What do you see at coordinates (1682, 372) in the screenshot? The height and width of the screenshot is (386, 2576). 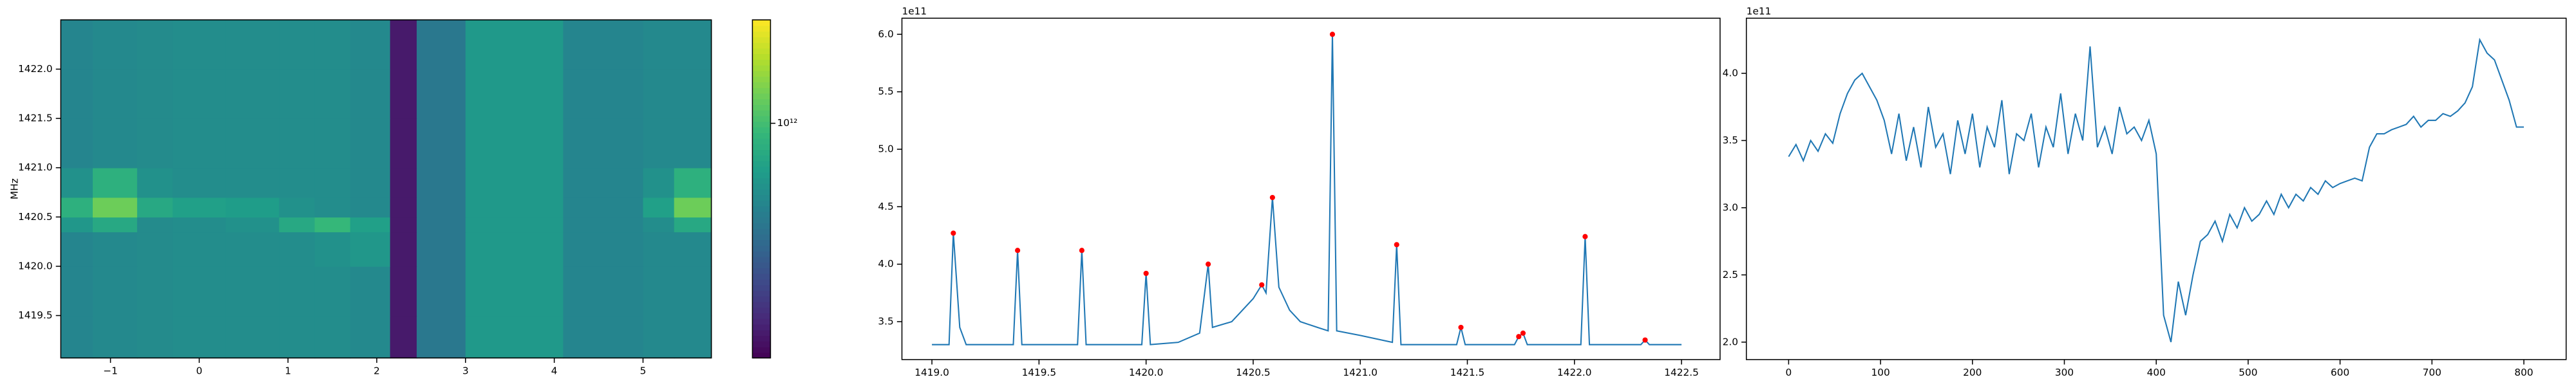 I see `x-tick-label: 1422.5` at bounding box center [1682, 372].